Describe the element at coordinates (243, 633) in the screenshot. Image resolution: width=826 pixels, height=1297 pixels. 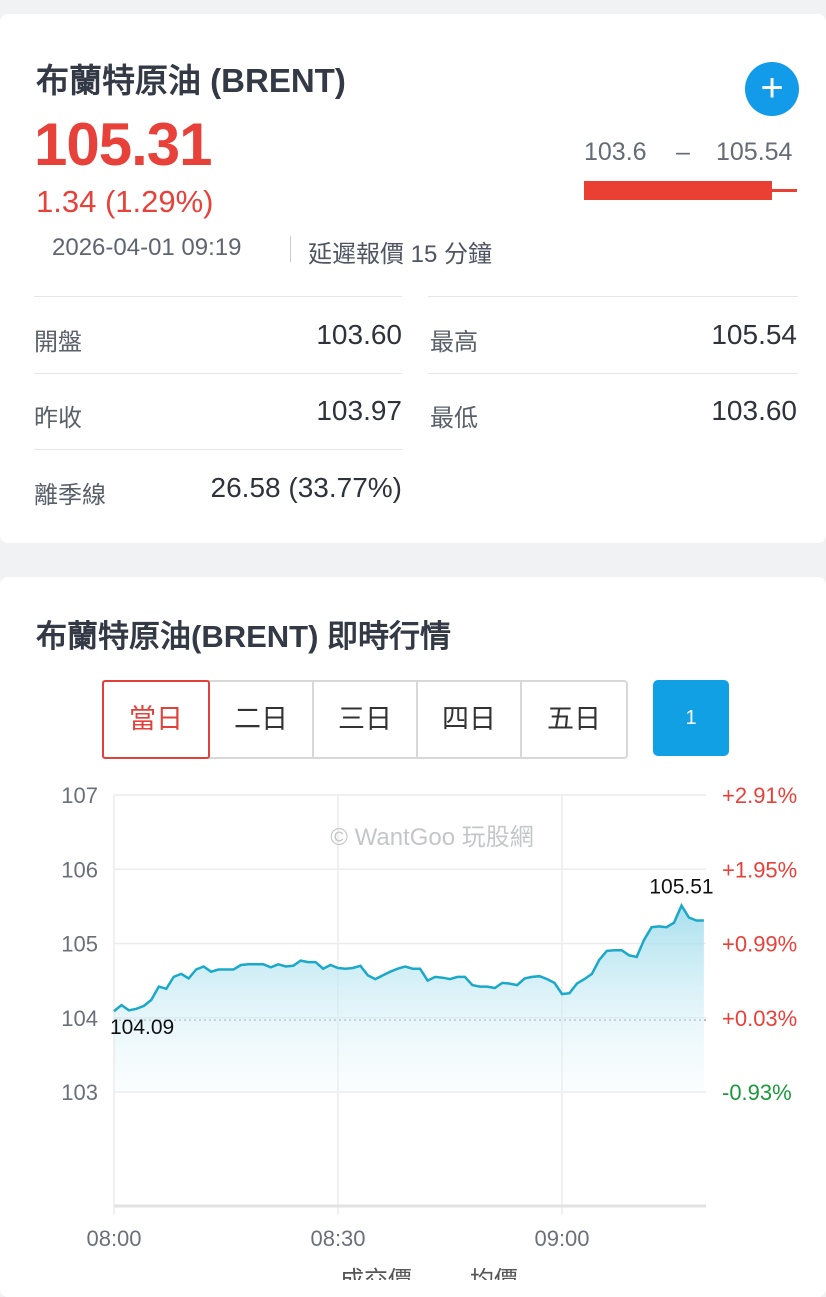
I see `chart-section-title: 布蘭特原油(BRENT) 即時行情` at that location.